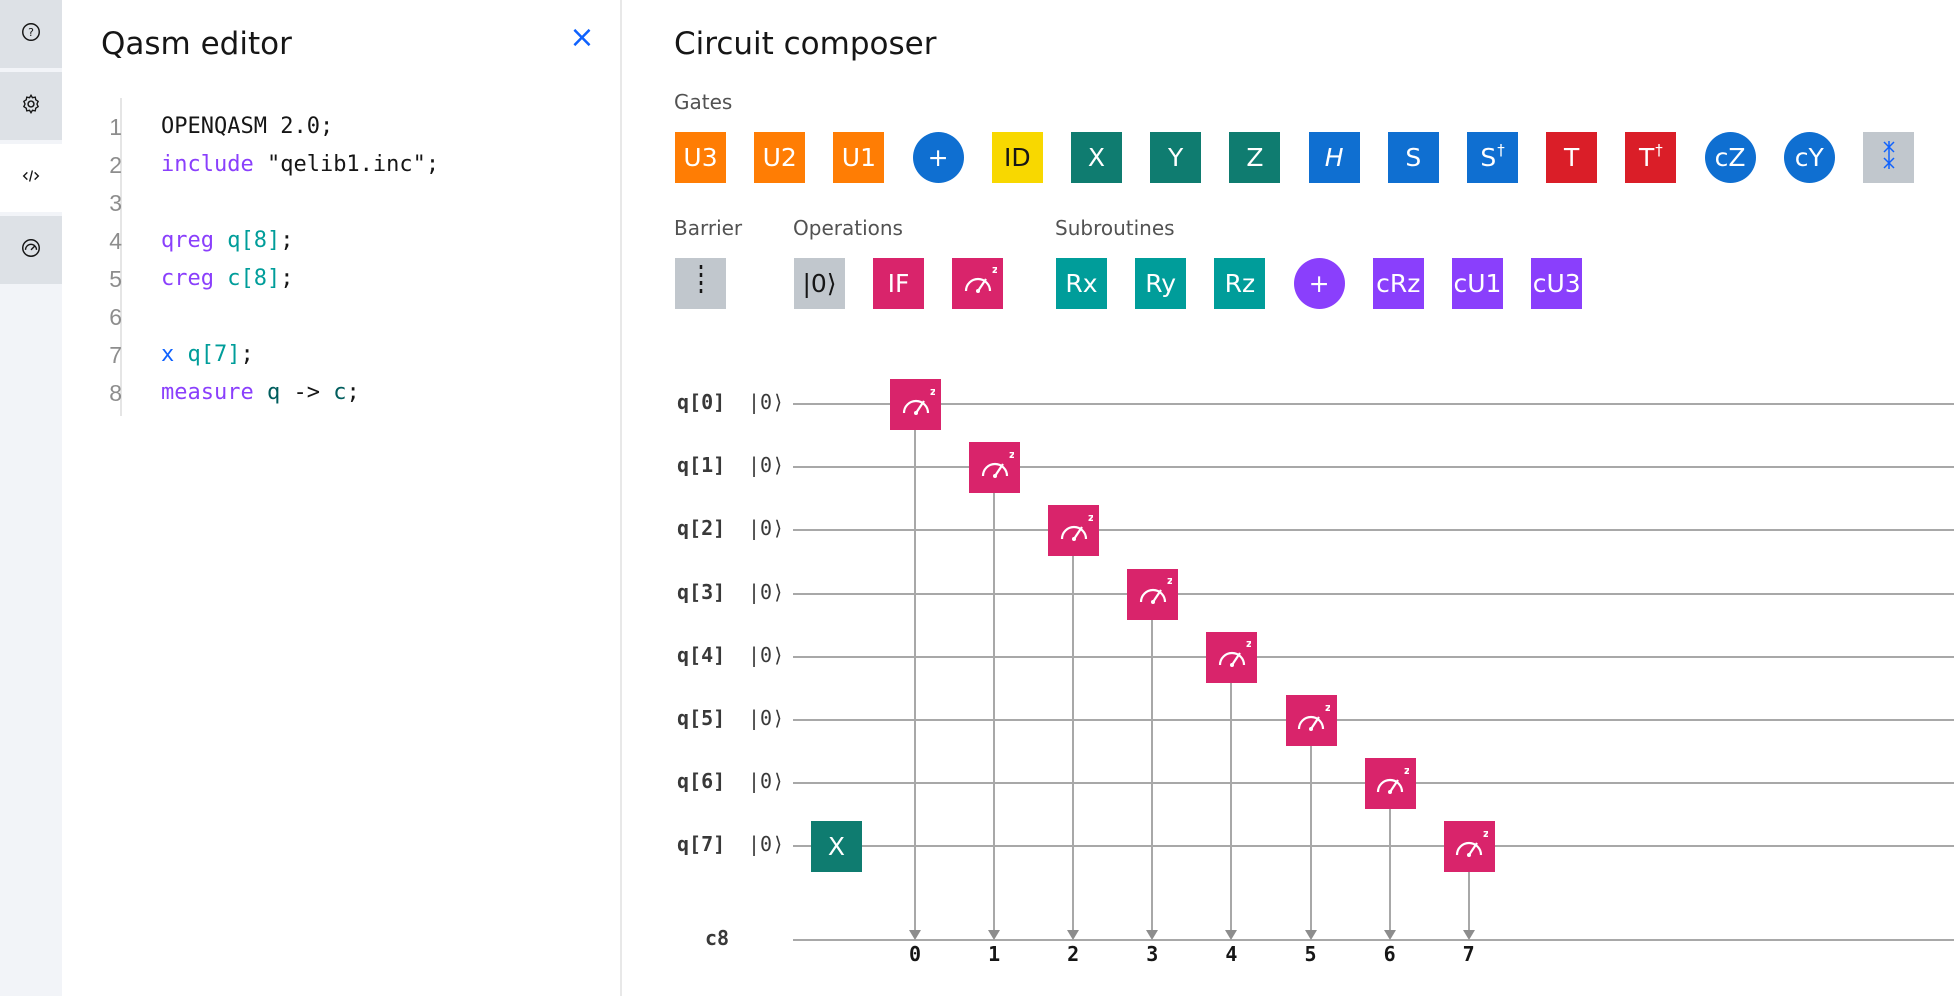 Image resolution: width=1954 pixels, height=996 pixels. I want to click on x-gate: X, so click(836, 847).